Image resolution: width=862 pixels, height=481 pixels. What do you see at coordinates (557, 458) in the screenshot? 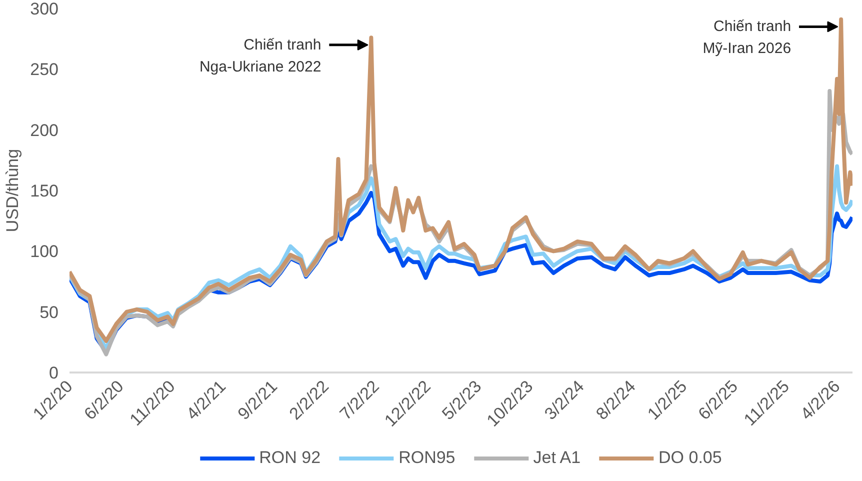
I see `legend-label: Jet A1` at bounding box center [557, 458].